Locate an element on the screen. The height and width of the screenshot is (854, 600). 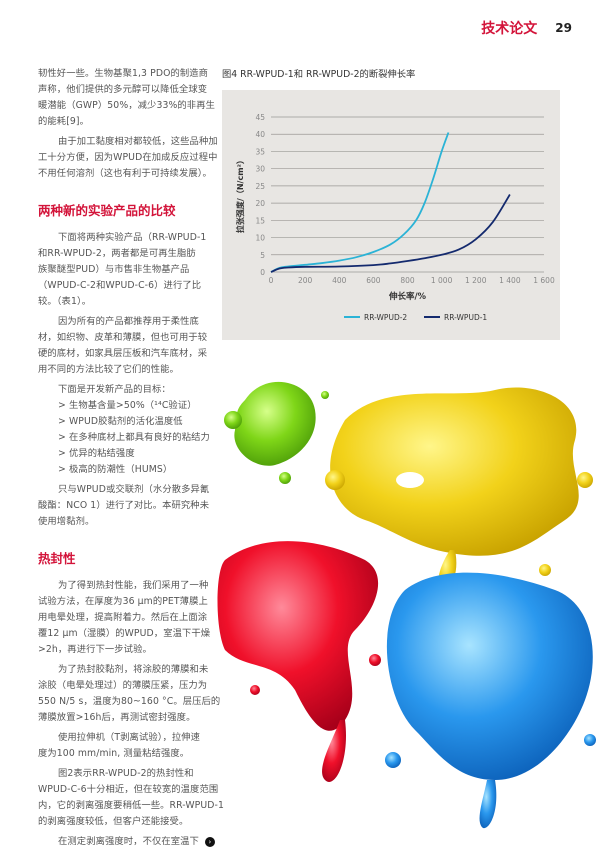
line-text: 只与WPUD或交联剂（水分散多异氰 is located at coordinates (134, 489).